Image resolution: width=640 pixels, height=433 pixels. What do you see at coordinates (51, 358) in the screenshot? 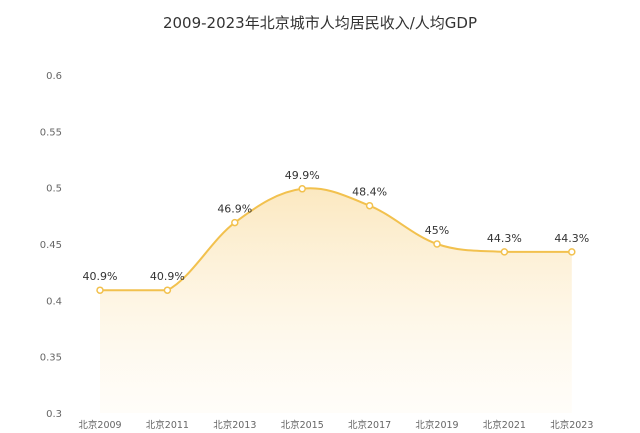
I see `y-tick-label: 0.35` at bounding box center [51, 358].